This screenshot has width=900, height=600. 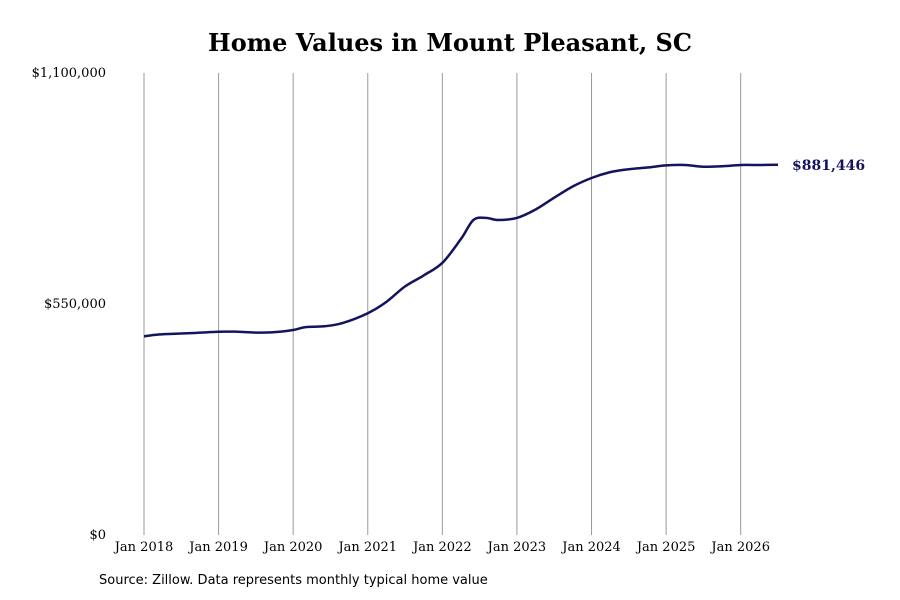 What do you see at coordinates (75, 304) in the screenshot?
I see `y-tick-label: $550,000` at bounding box center [75, 304].